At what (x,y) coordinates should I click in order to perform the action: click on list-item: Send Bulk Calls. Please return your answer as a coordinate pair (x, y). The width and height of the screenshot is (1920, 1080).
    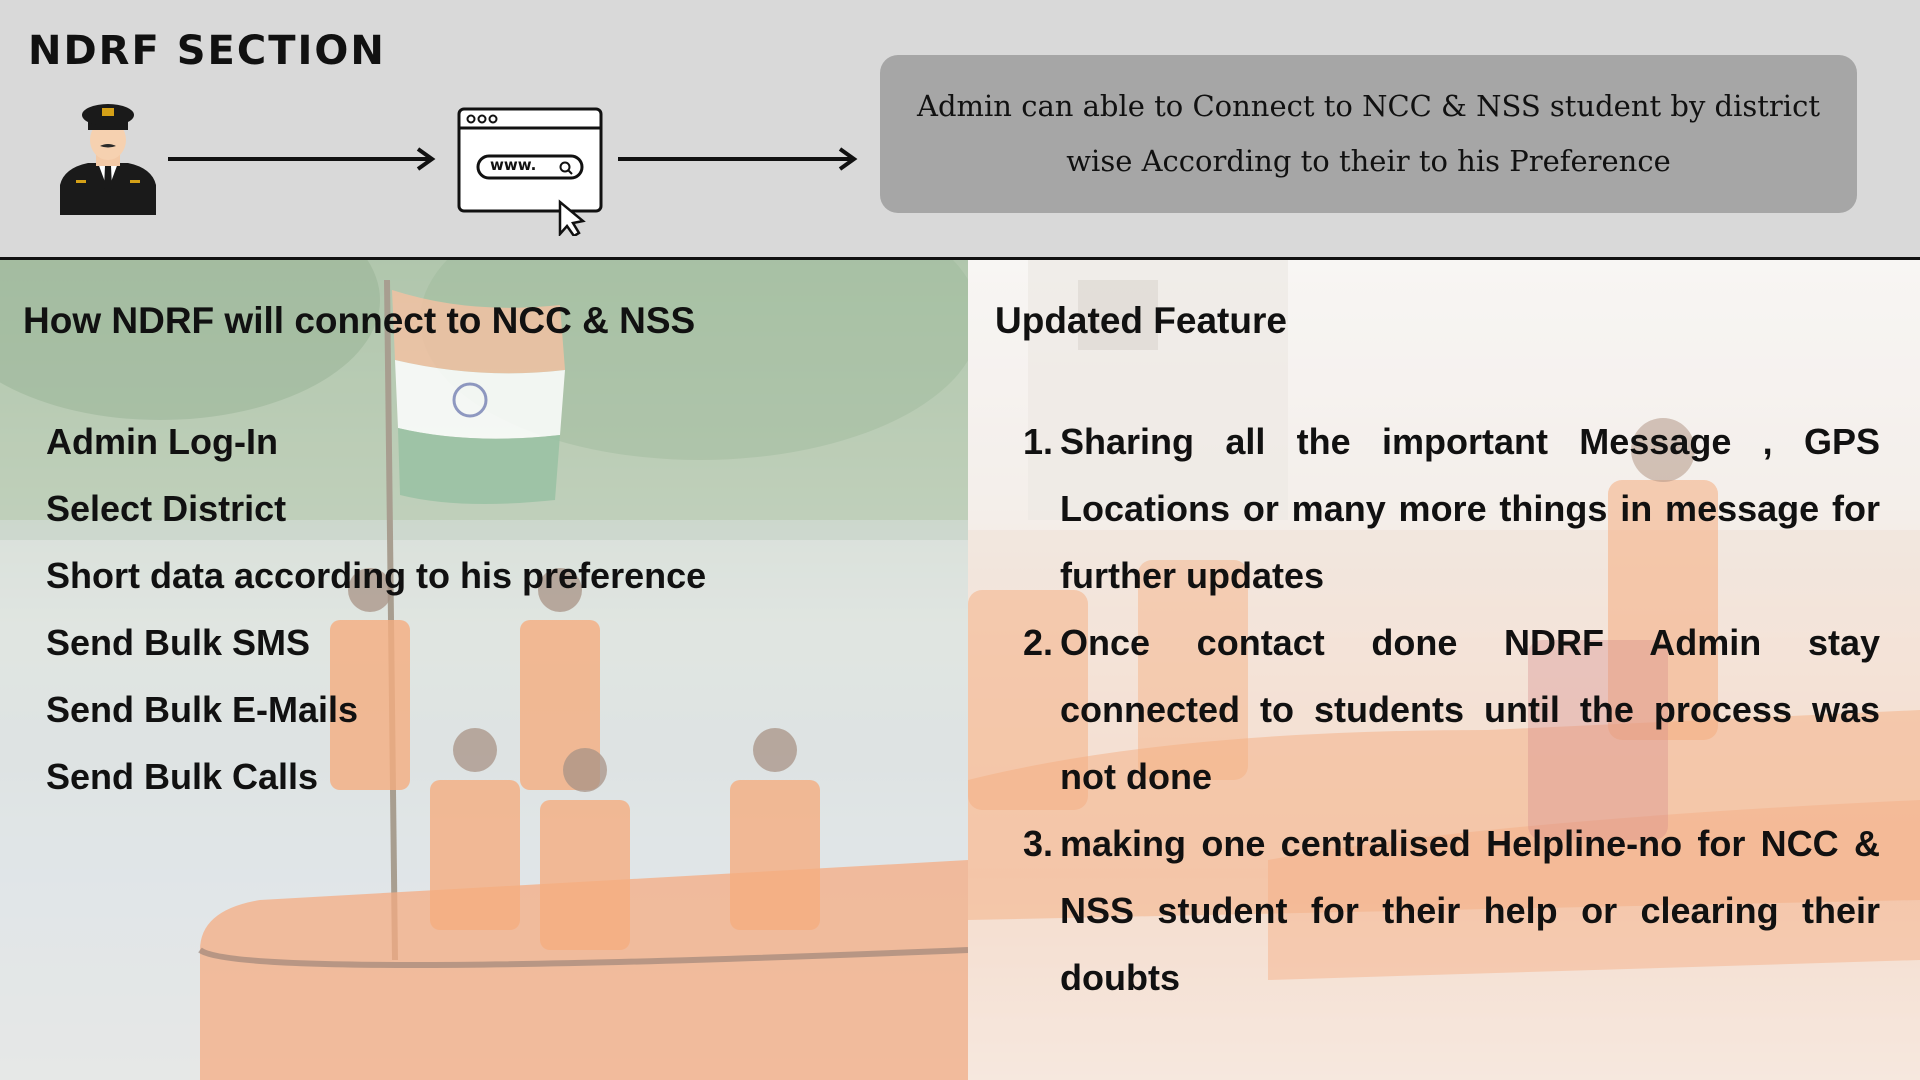
    Looking at the image, I should click on (182, 776).